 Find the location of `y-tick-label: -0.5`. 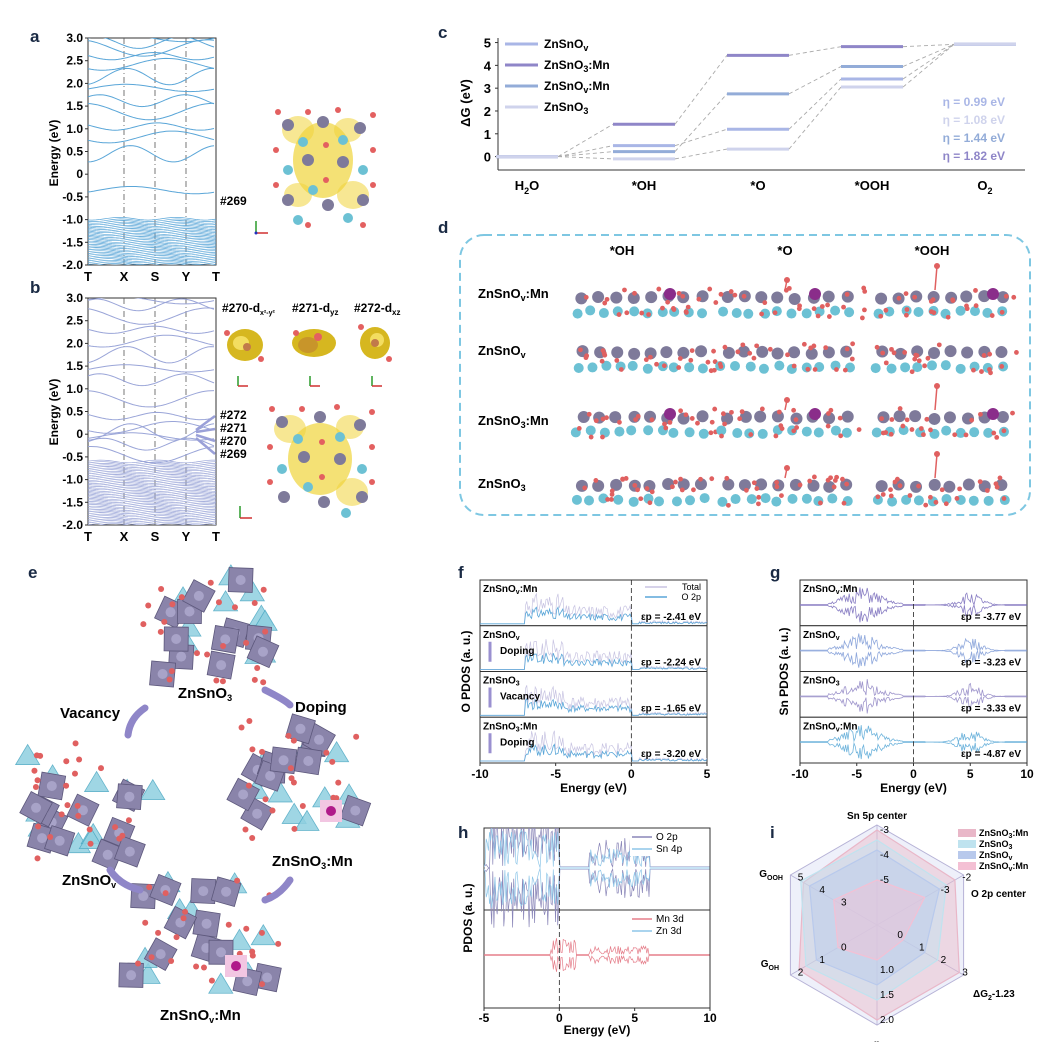

y-tick-label: -0.5 is located at coordinates (72, 197).